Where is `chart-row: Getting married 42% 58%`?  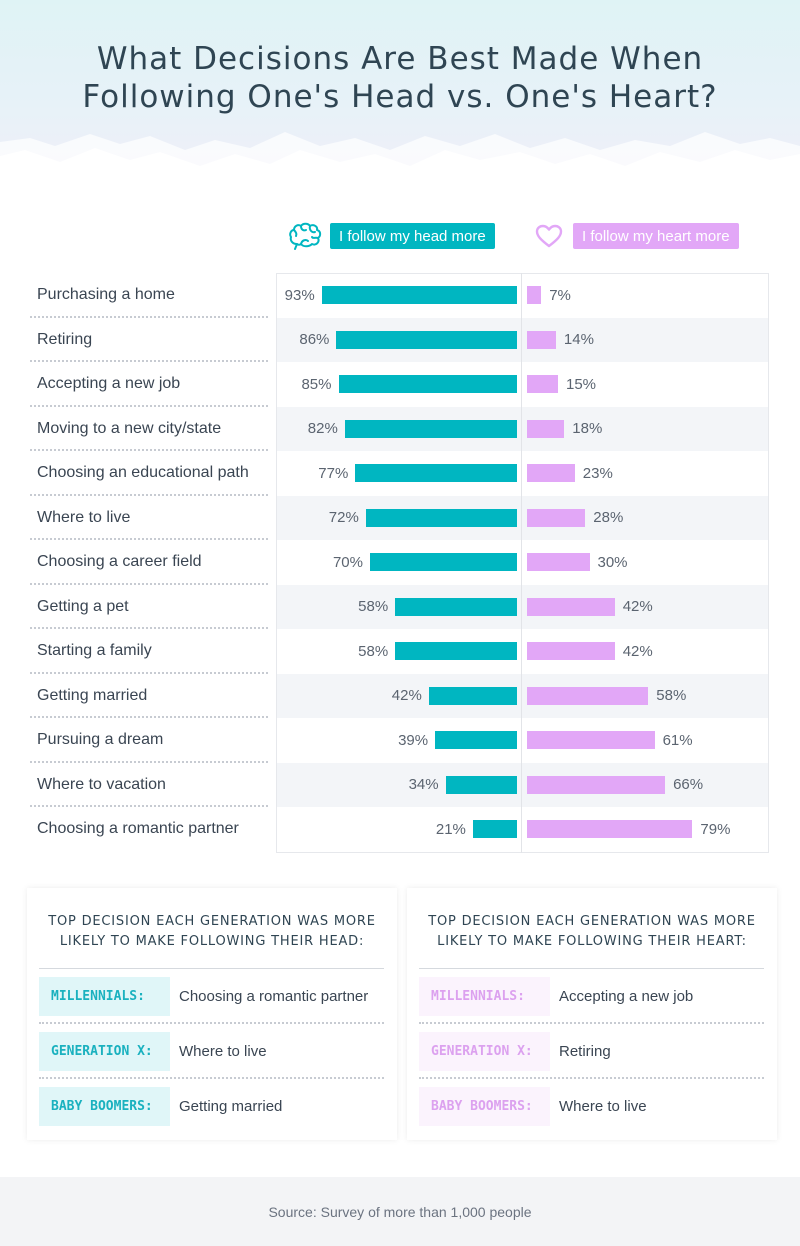
chart-row: Getting married 42% 58% is located at coordinates (400, 695).